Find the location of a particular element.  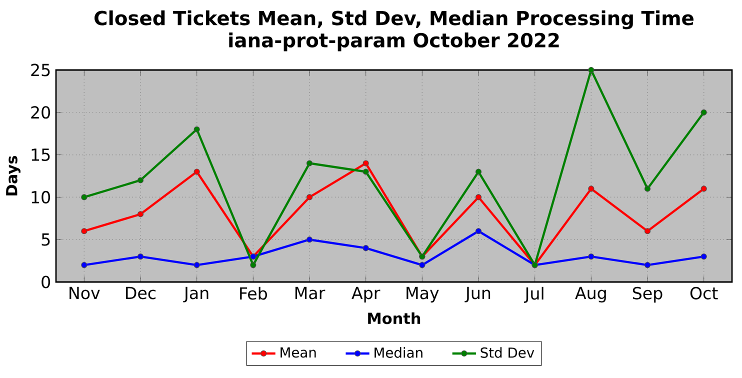

y-tick-label: 0 is located at coordinates (46, 282).